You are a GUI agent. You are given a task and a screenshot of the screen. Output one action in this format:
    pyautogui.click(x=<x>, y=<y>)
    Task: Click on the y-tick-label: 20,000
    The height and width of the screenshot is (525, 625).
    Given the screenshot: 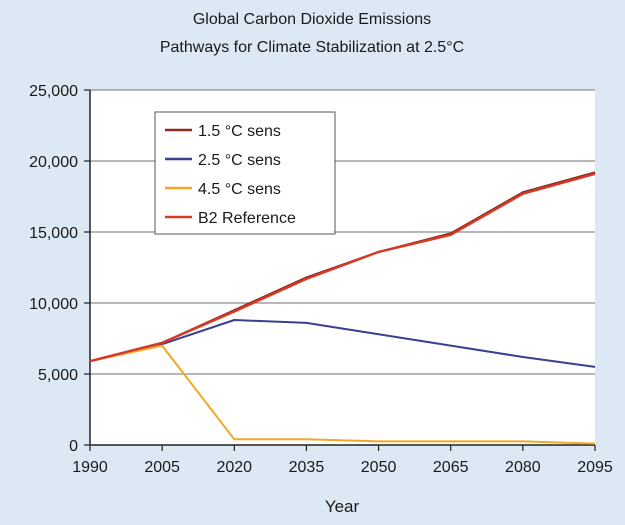 What is the action you would take?
    pyautogui.click(x=53, y=162)
    